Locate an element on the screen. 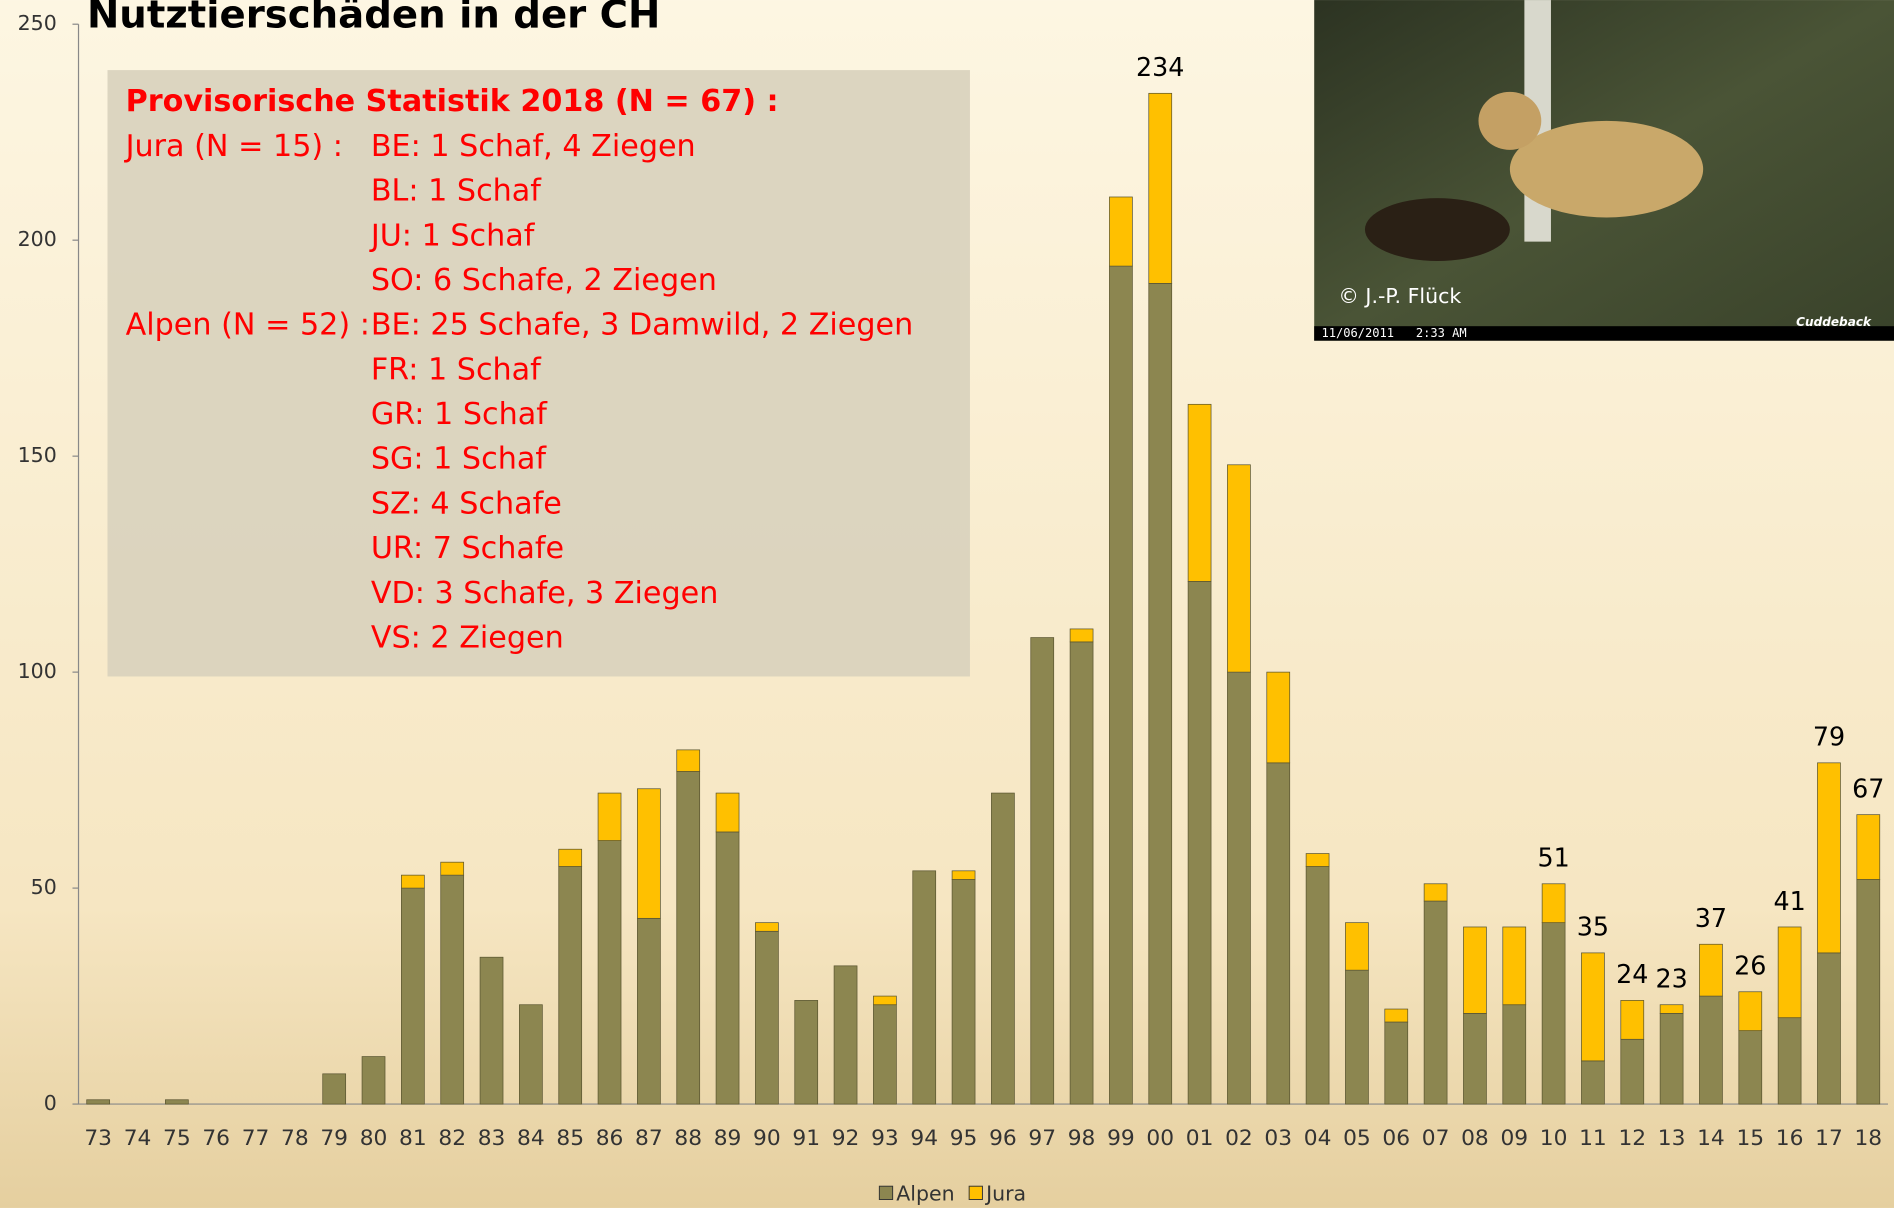 This screenshot has height=1208, width=1894. x-tick-label: 82 is located at coordinates (452, 1138).